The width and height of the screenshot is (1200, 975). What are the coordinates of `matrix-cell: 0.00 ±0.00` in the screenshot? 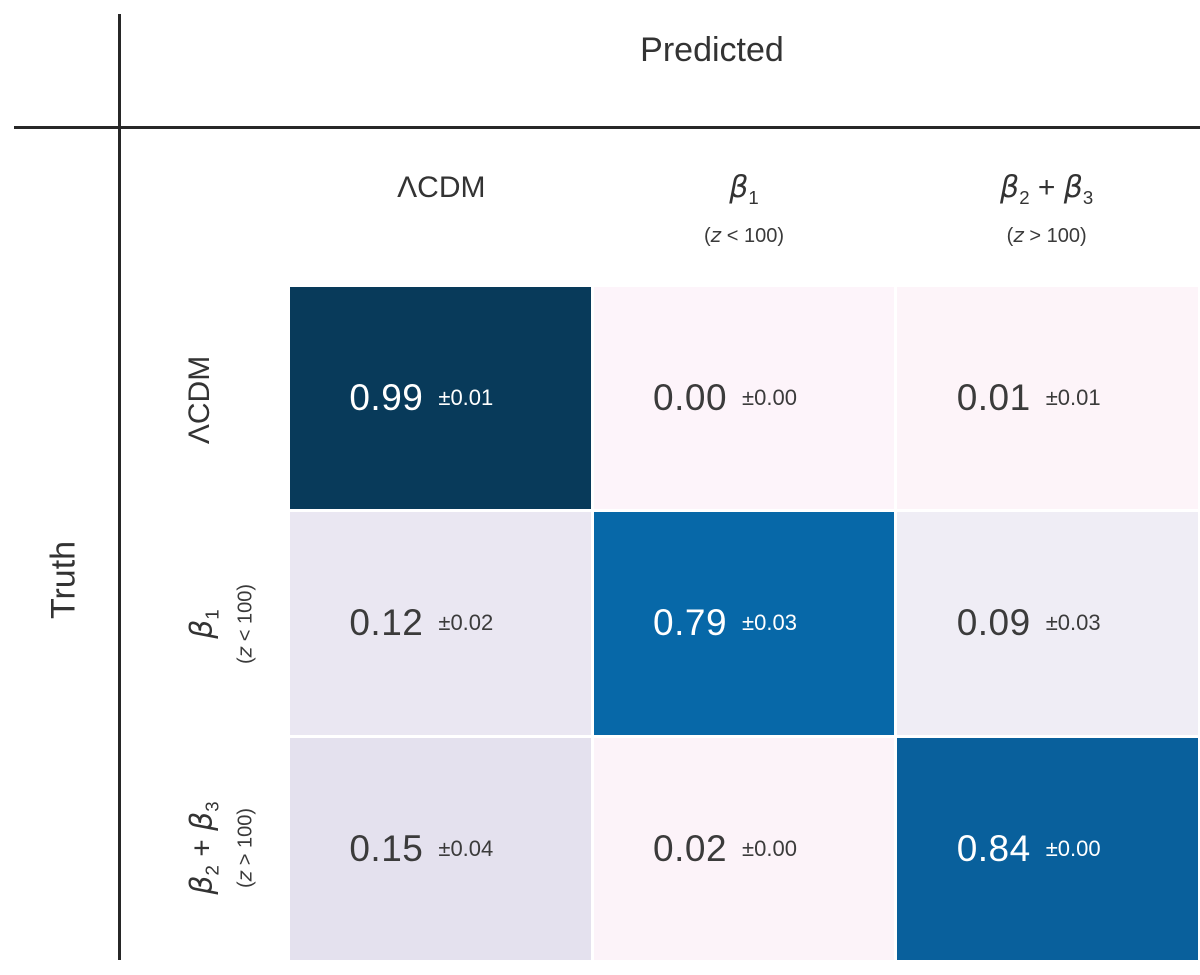 It's located at (744, 398).